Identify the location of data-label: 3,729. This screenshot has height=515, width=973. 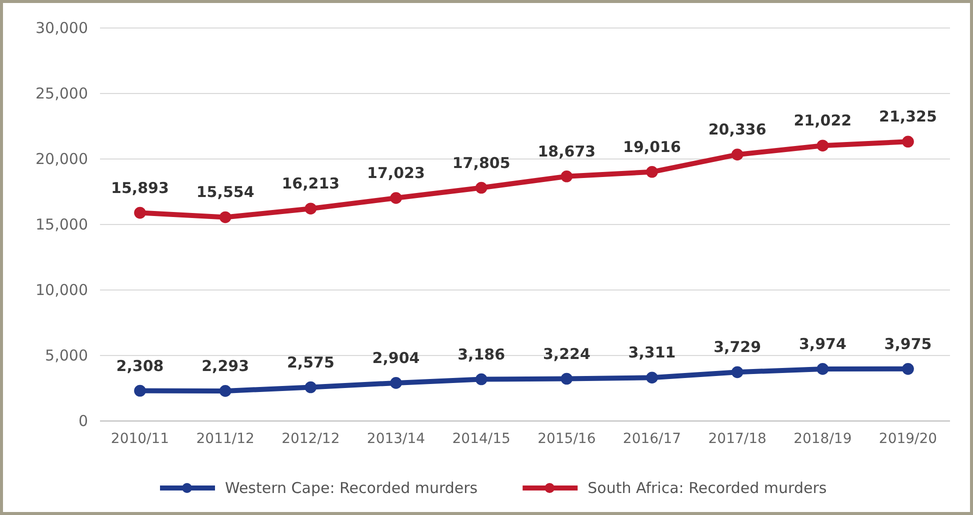
(738, 347).